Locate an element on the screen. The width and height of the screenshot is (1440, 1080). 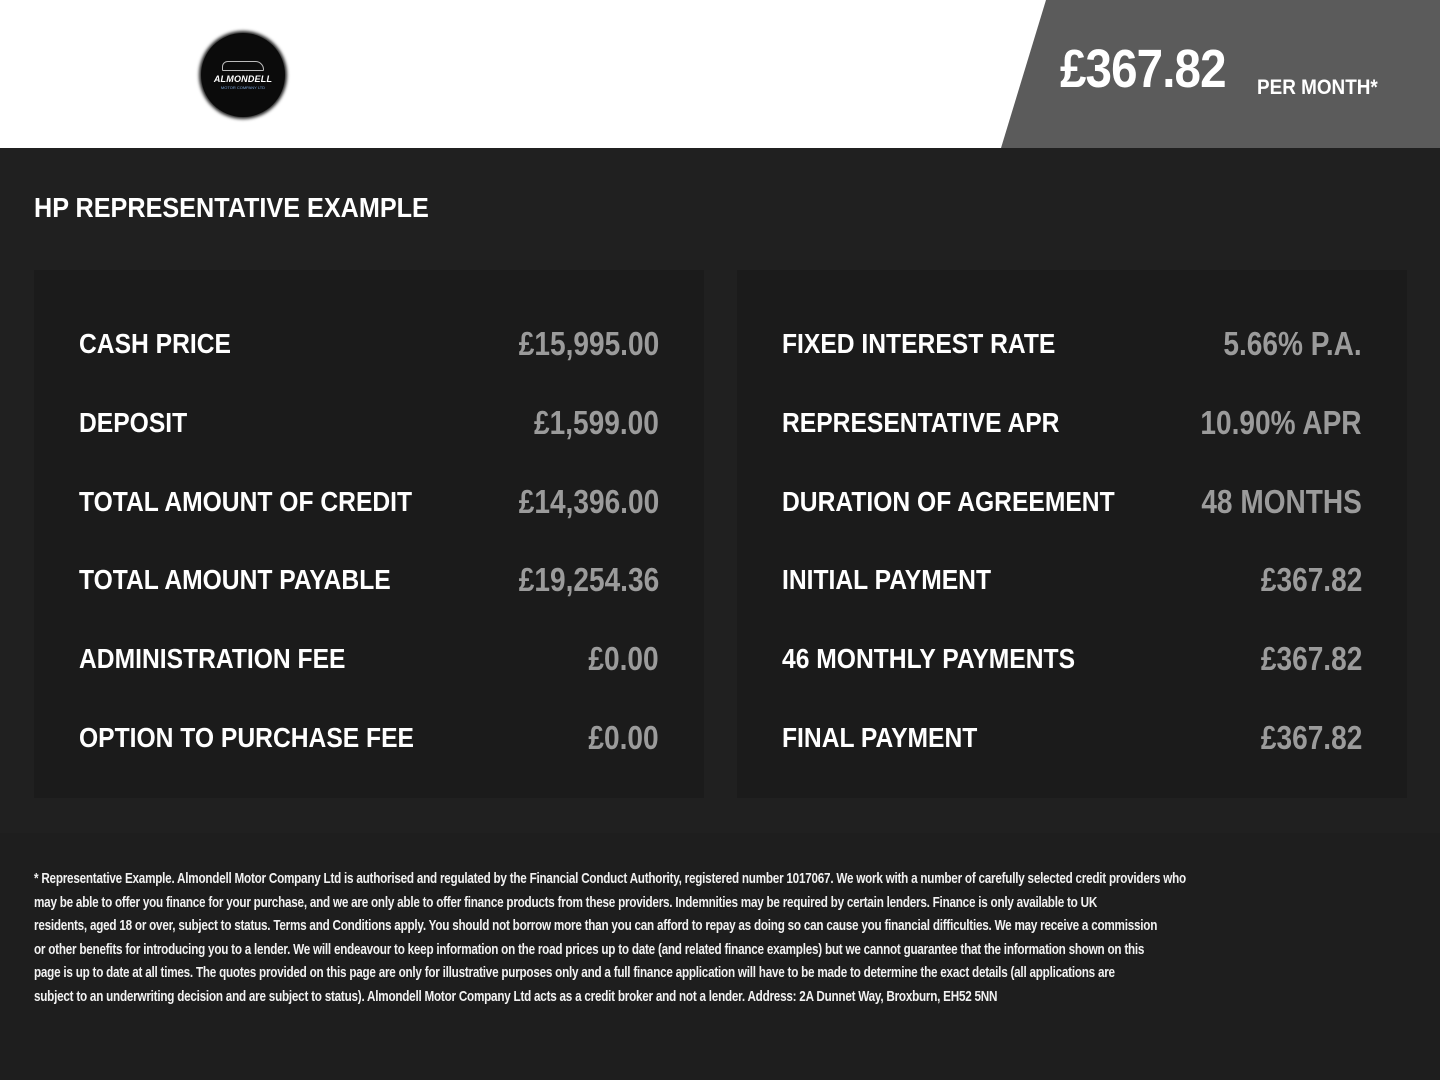
finance-row: CASH PRICE £15,995.00 is located at coordinates (369, 344).